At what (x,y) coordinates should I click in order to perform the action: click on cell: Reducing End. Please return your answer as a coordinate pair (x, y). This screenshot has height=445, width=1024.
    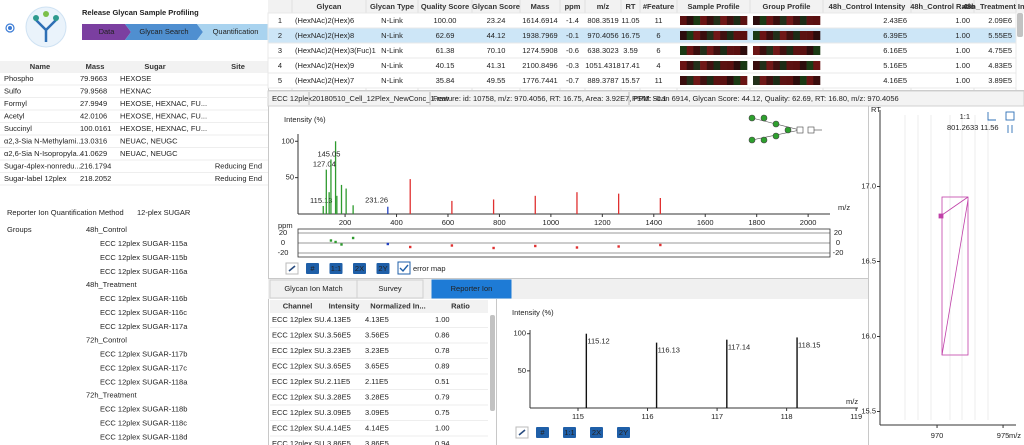
    Looking at the image, I should click on (238, 178).